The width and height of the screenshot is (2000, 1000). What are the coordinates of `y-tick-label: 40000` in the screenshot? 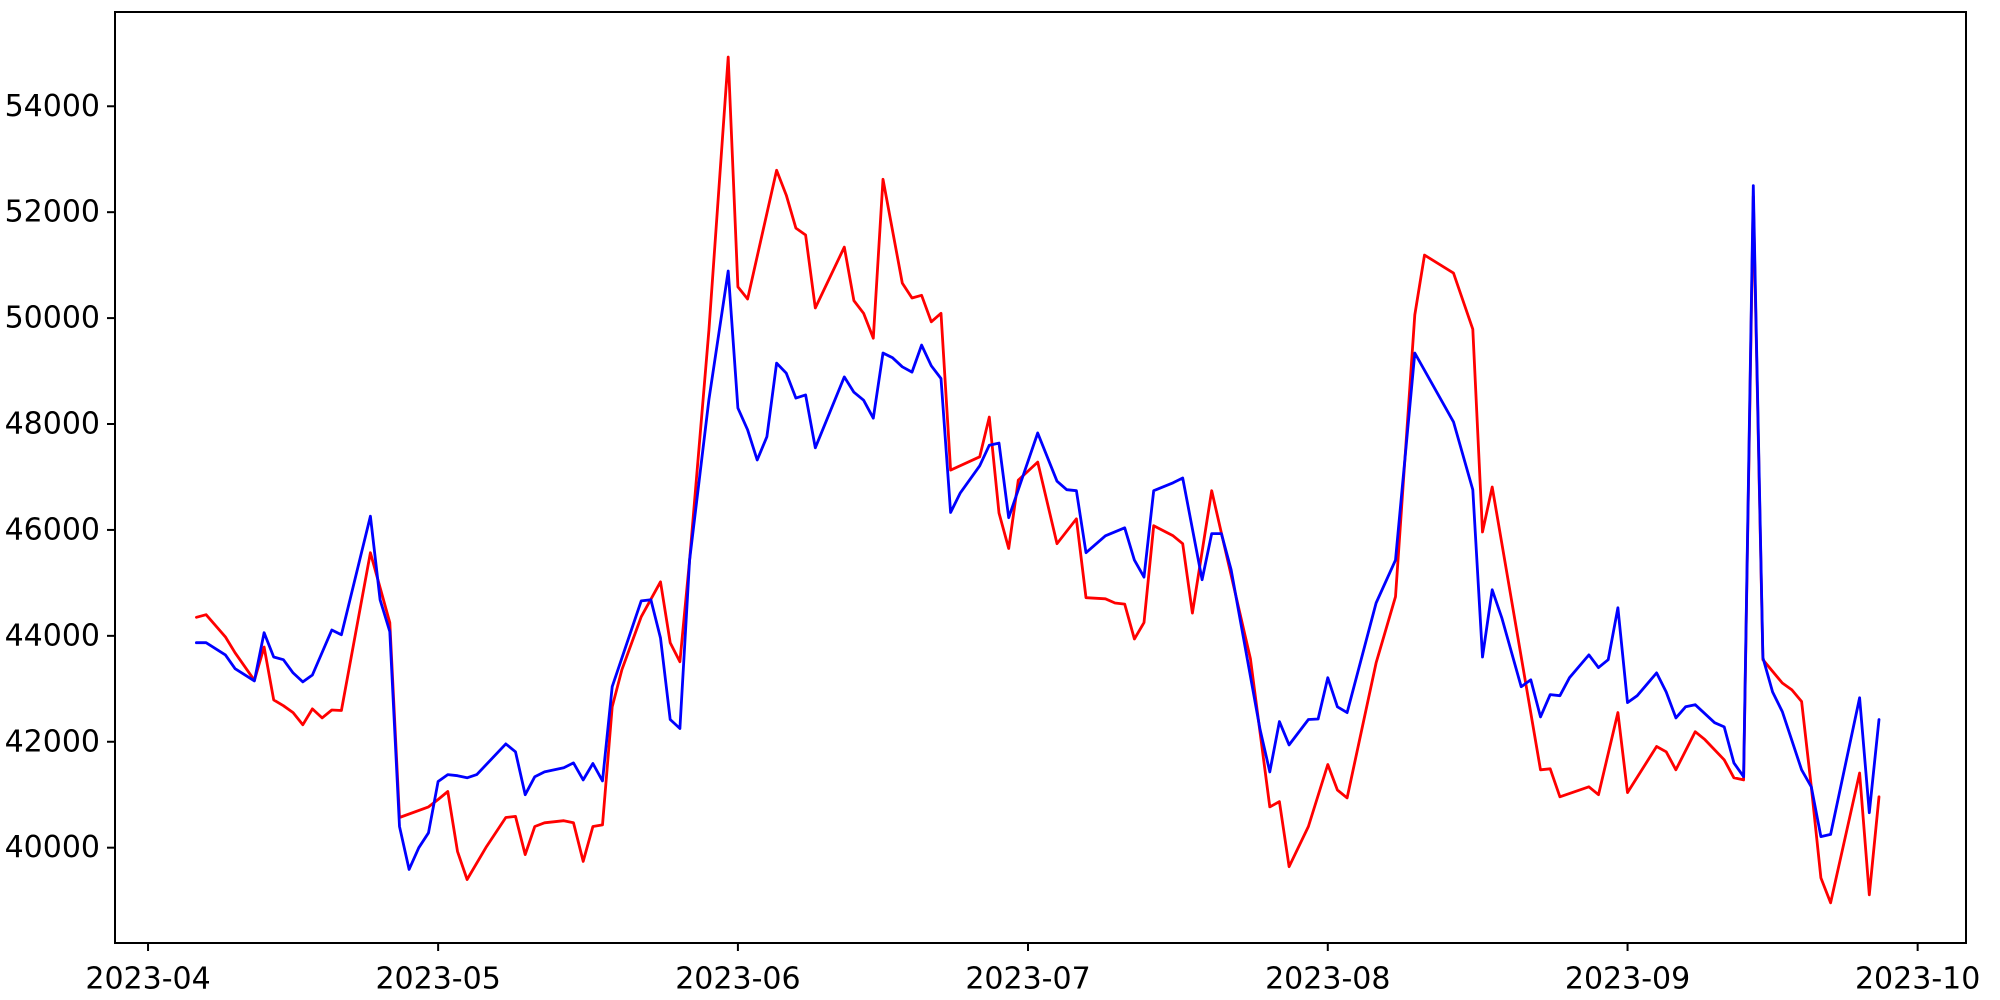 It's located at (52, 847).